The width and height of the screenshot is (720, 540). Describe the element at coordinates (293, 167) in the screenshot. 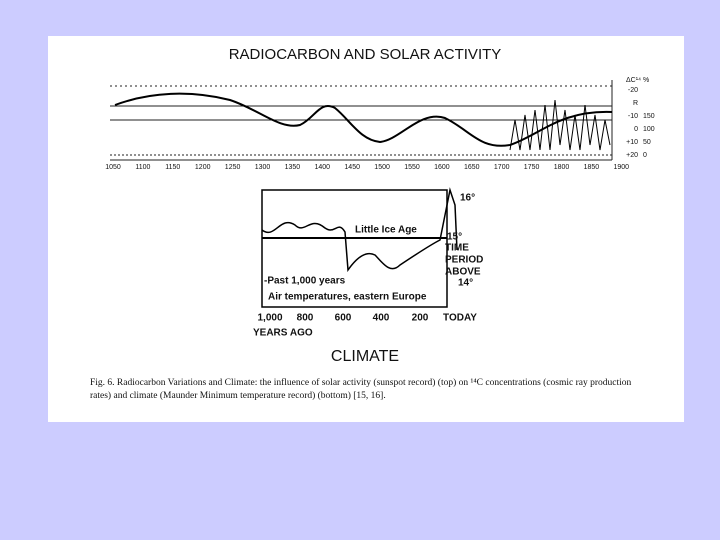

I see `x-label: 1350` at that location.